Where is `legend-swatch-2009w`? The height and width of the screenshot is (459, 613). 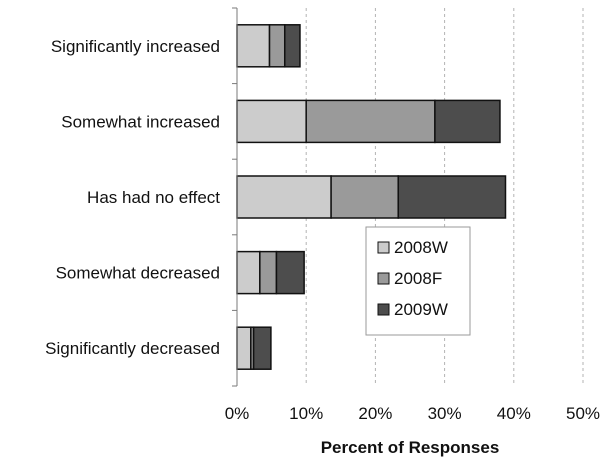
legend-swatch-2009w is located at coordinates (383, 309).